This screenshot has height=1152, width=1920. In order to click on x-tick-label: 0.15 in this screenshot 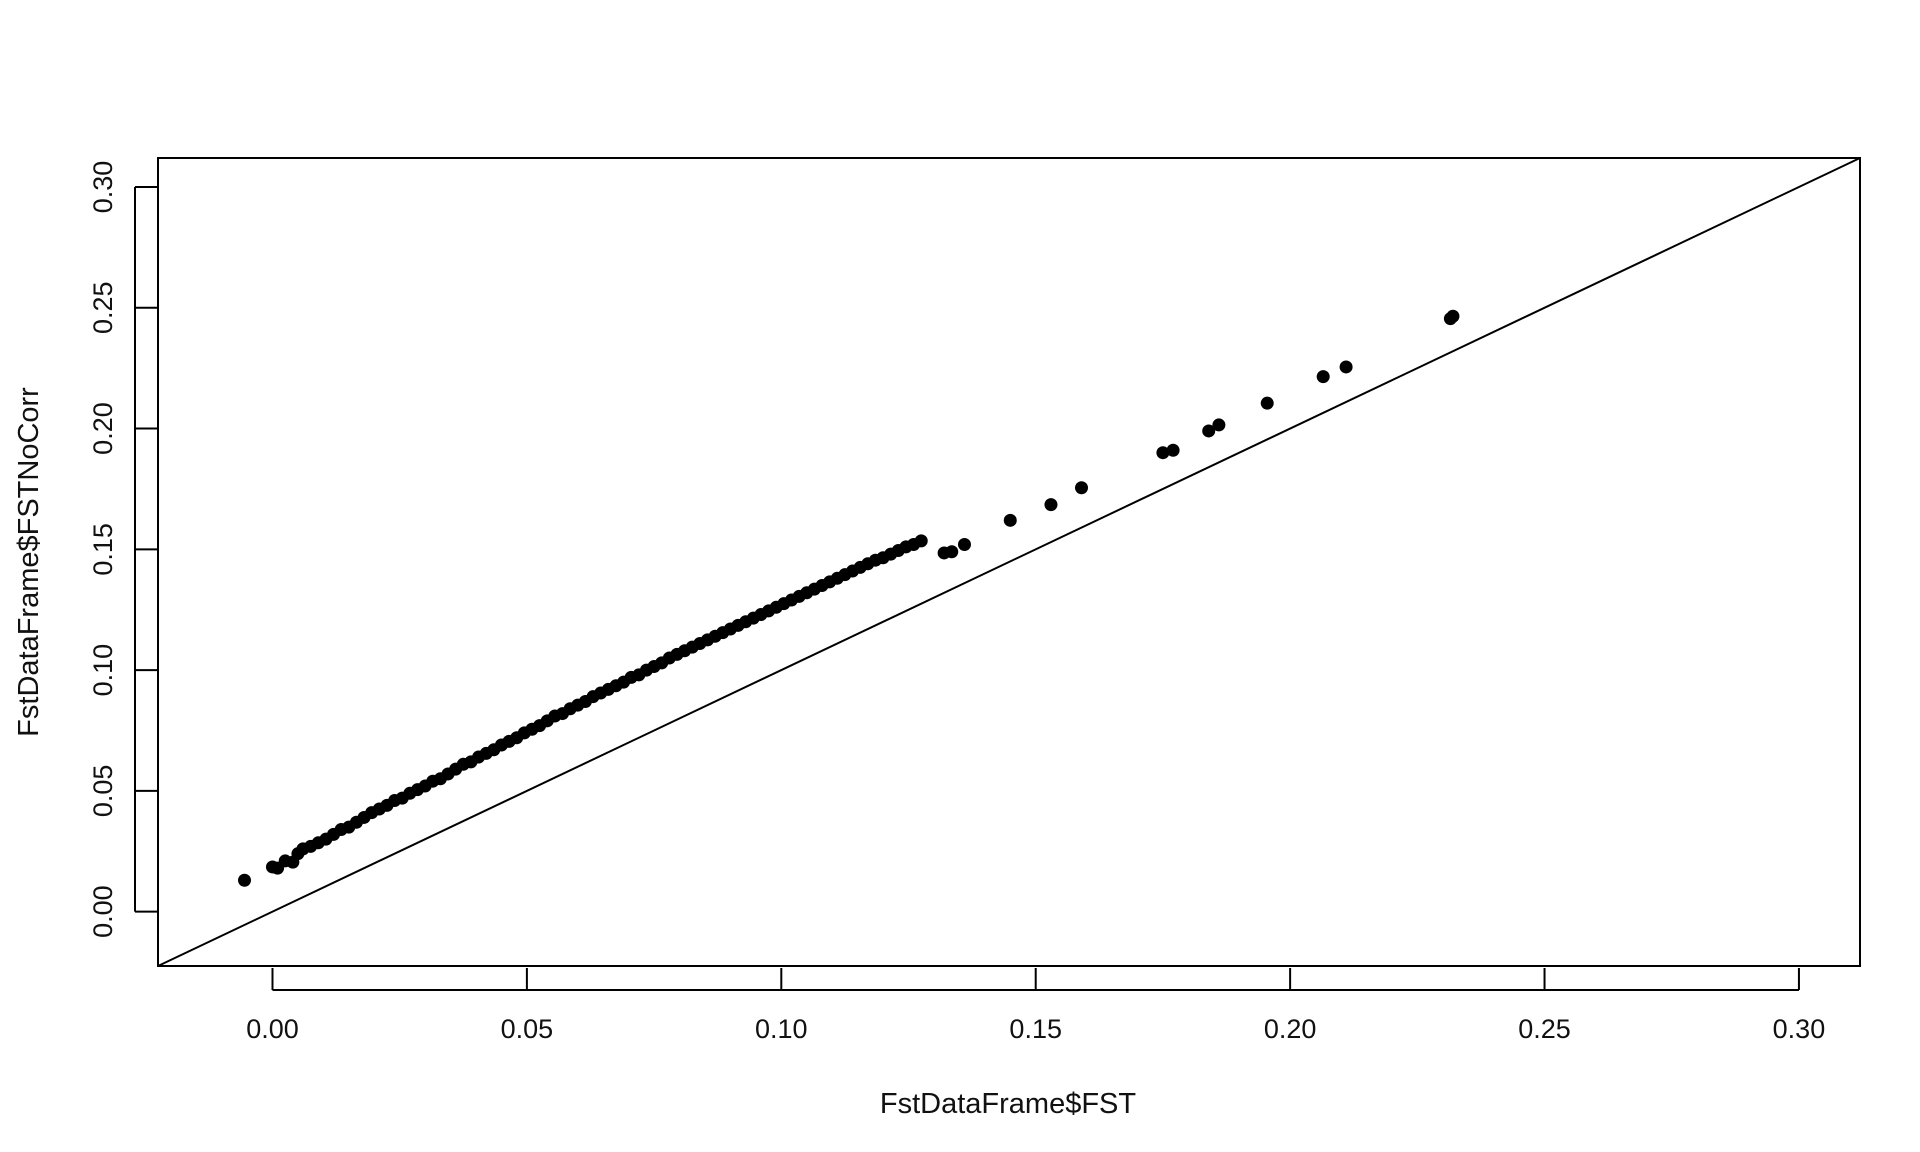, I will do `click(1035, 1029)`.